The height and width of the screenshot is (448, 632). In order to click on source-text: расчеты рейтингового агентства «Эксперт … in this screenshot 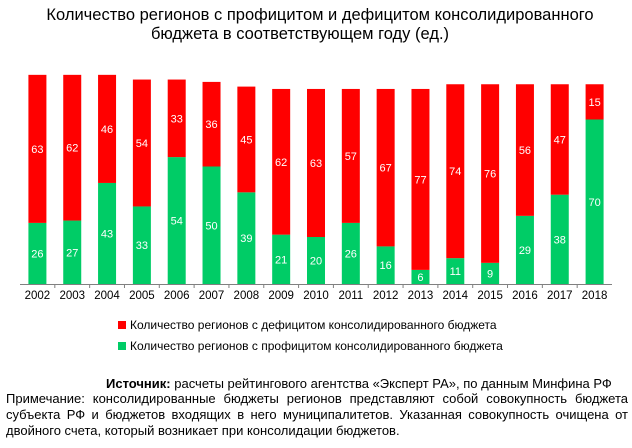, I will do `click(391, 383)`.